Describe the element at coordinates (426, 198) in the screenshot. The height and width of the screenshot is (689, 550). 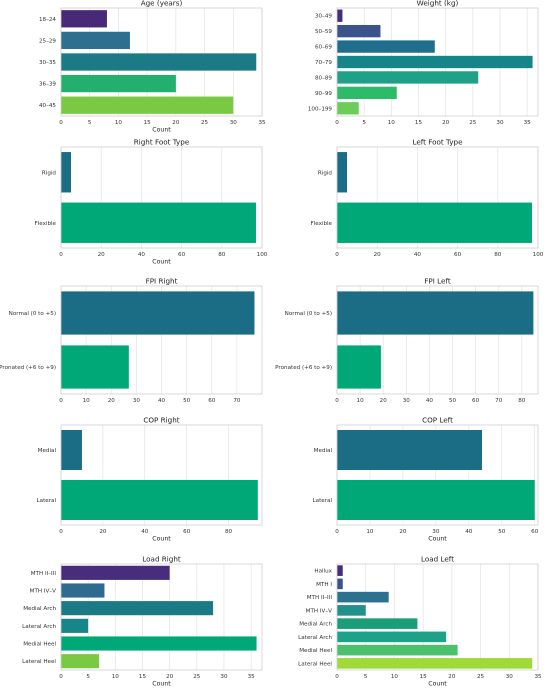
I see `chart-panel-4: Left Foot Type 0 20 40 60 80 100 Rigid Flexible` at that location.